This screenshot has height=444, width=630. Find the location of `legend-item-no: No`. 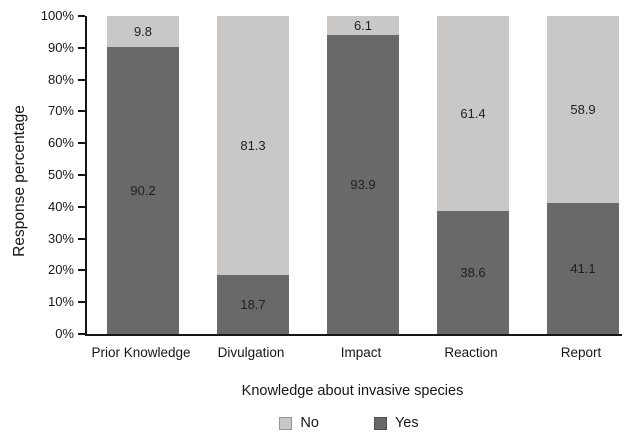

legend-item-no: No is located at coordinates (299, 423).